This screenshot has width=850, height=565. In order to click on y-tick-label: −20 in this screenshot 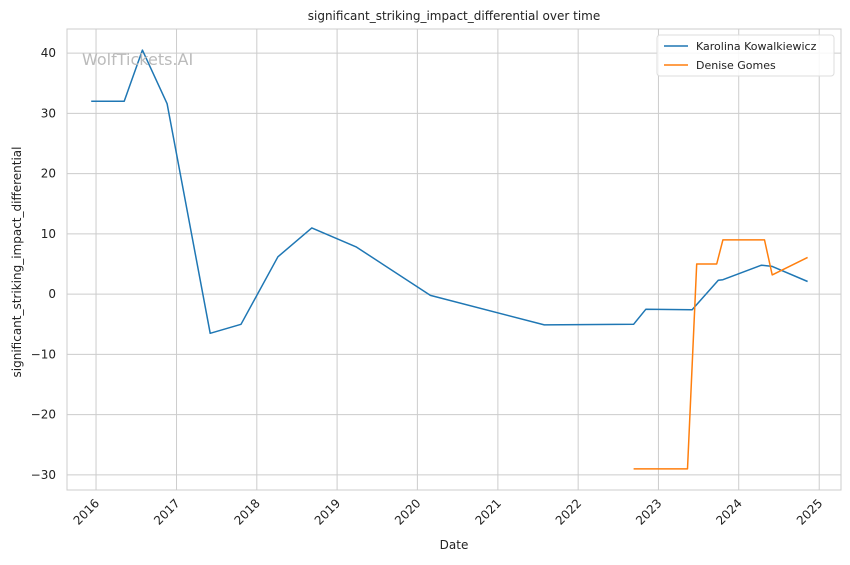, I will do `click(43, 415)`.